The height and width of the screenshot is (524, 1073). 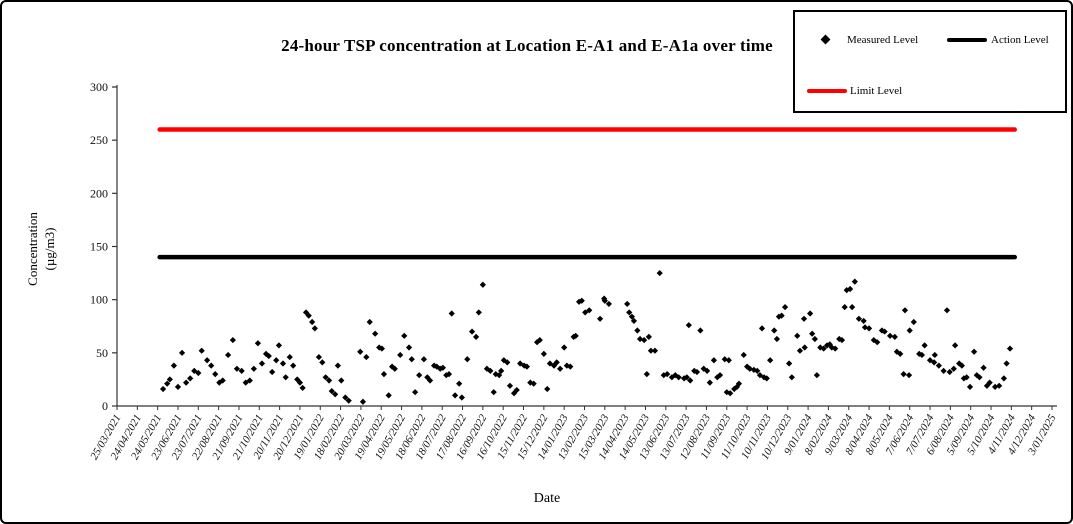 I want to click on measured-level-diamond-icon, so click(x=825, y=39).